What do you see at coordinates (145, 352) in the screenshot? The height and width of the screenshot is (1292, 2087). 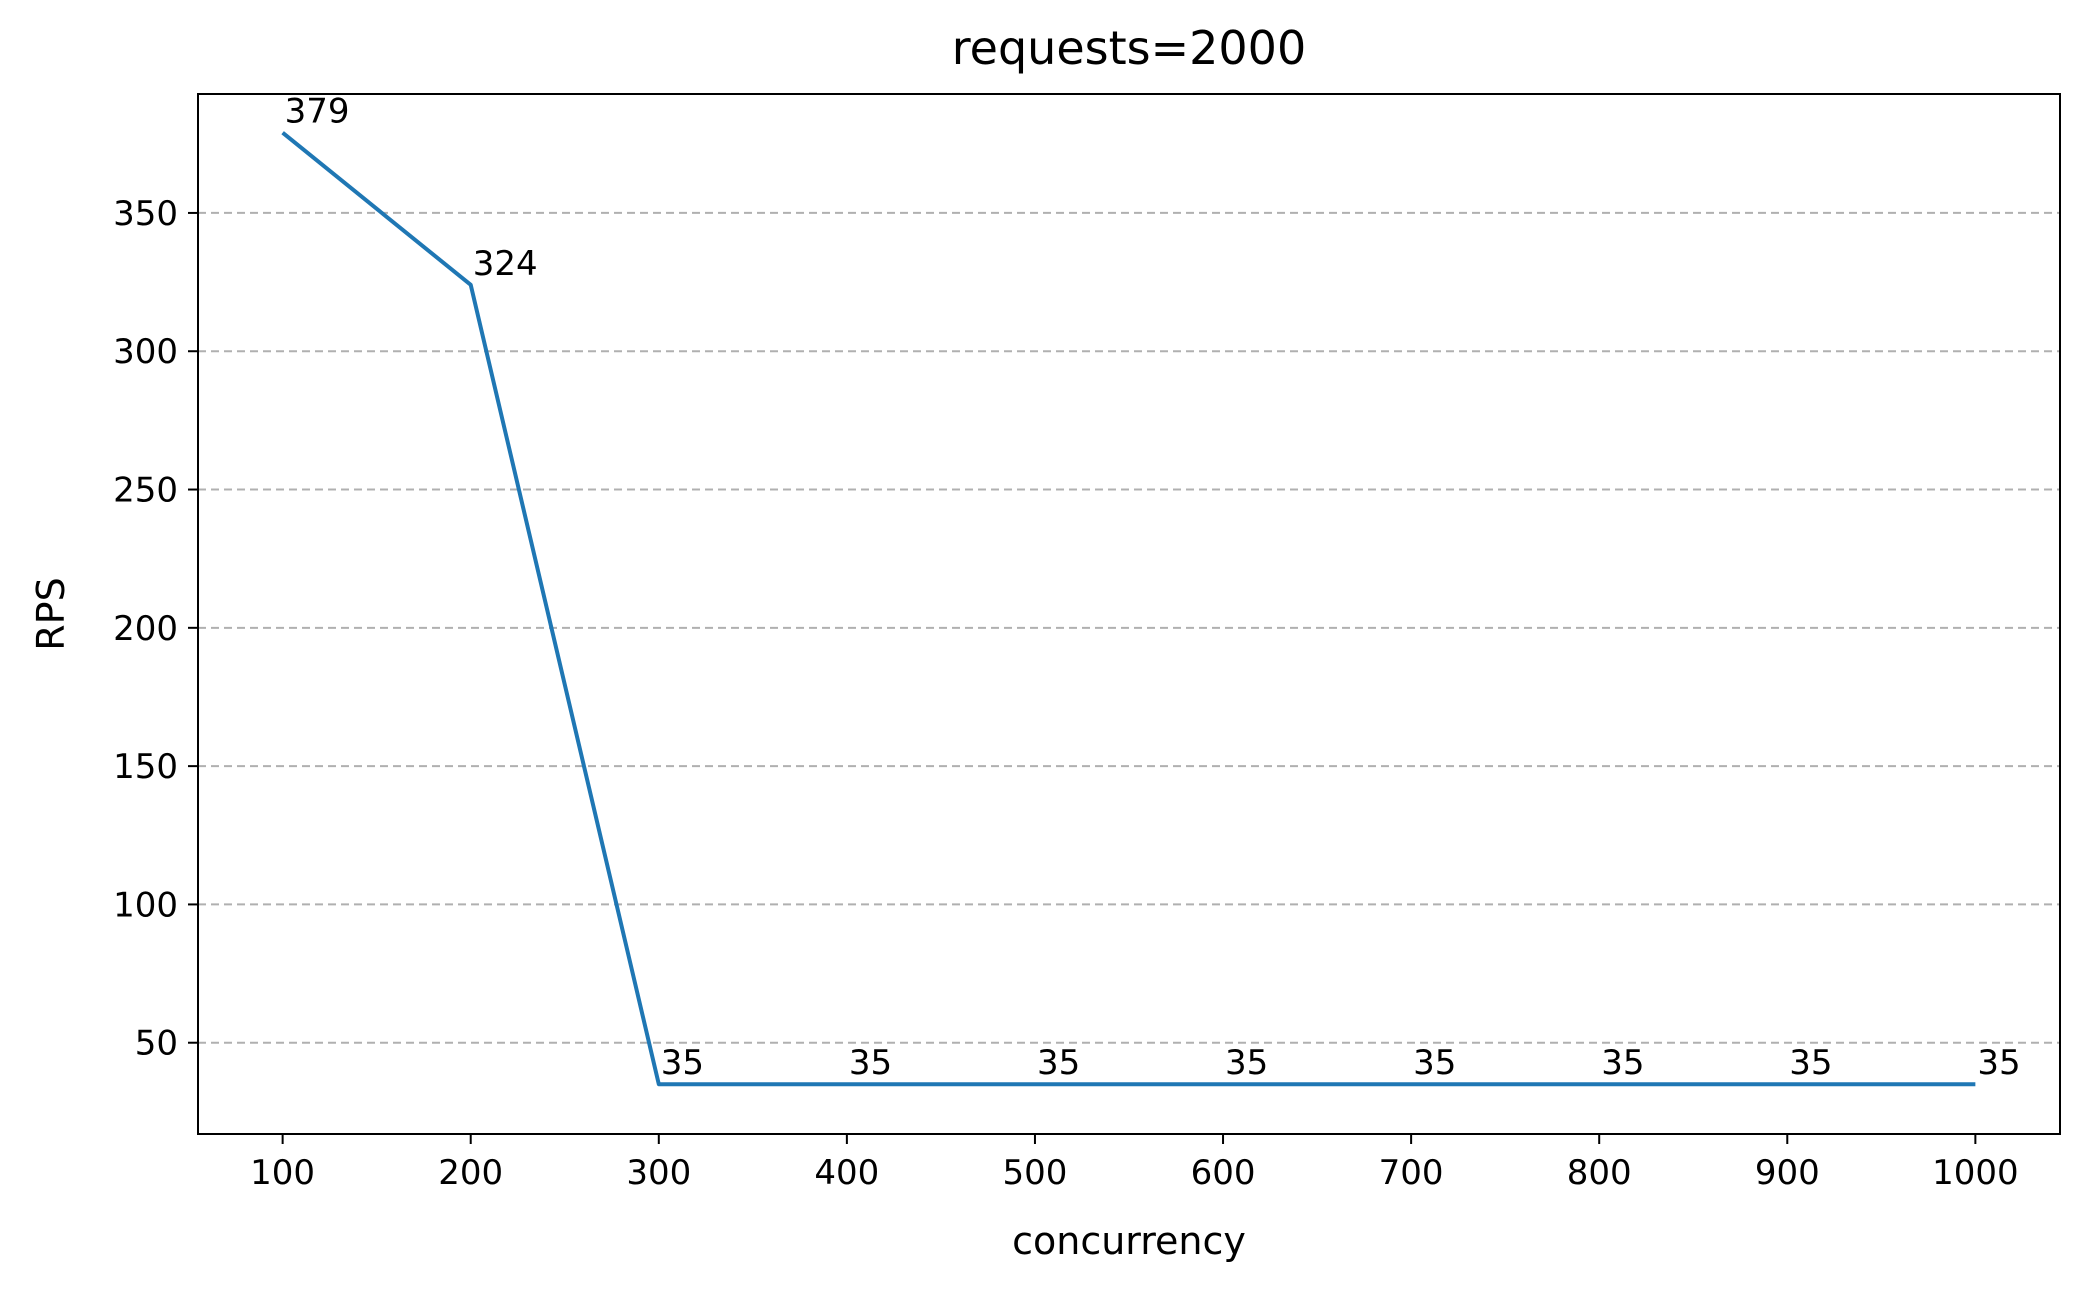 I see `y-tick-label: 300` at bounding box center [145, 352].